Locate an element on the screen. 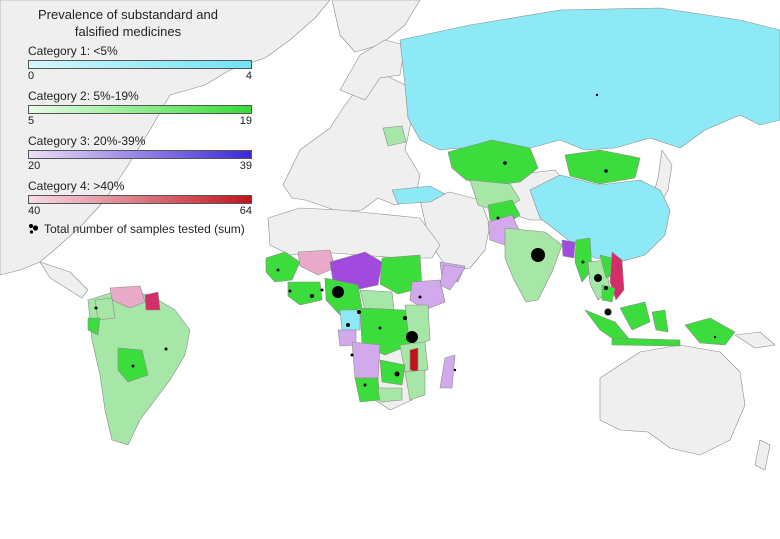 This screenshot has width=780, height=539. country-drc is located at coordinates (385, 331).